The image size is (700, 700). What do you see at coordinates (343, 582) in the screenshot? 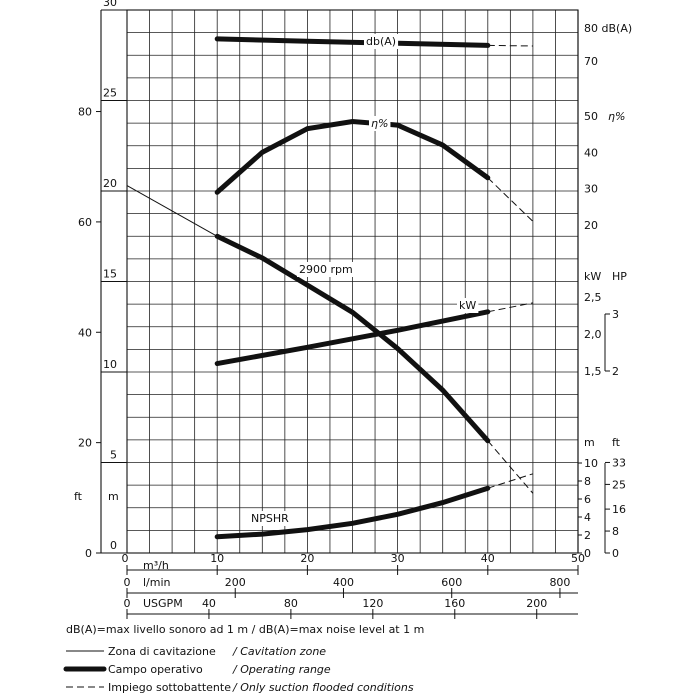
I see `flow-tick-label-l/min: 400` at bounding box center [343, 582].